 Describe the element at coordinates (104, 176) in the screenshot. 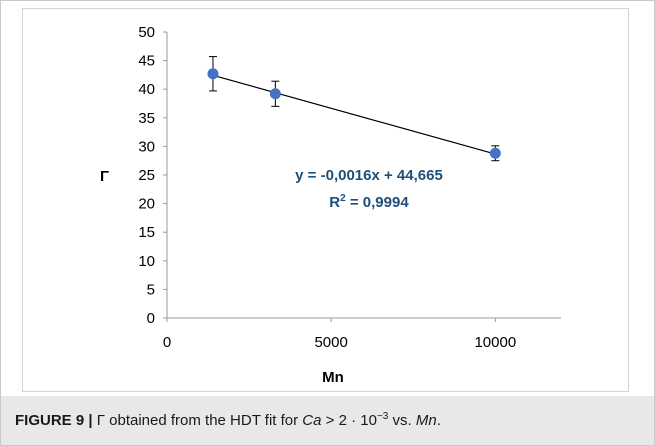

I see `y-axis-title: Γ` at that location.